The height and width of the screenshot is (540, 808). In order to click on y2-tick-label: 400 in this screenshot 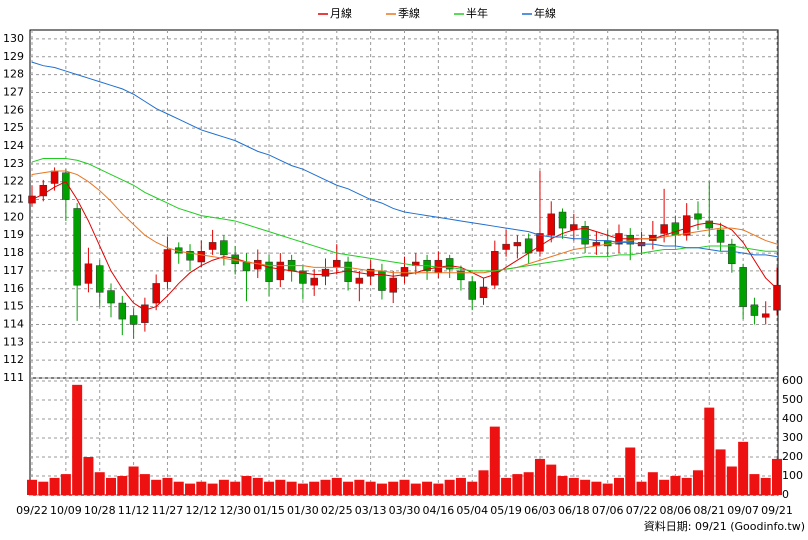, I will do `click(792, 418)`.